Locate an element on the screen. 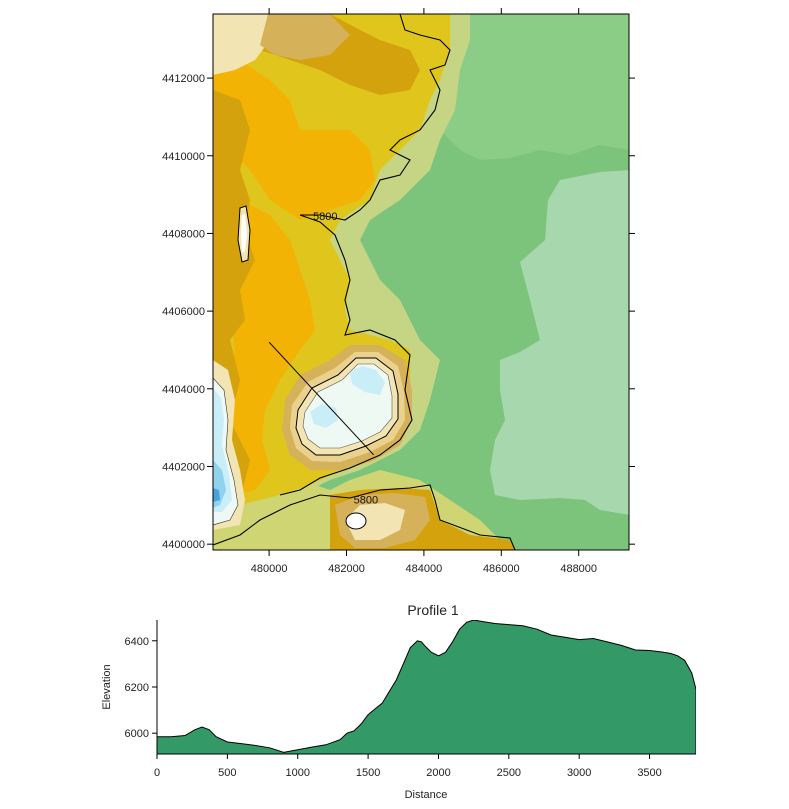 The width and height of the screenshot is (789, 809). contour-line-5800-east is located at coordinates (346, 355).